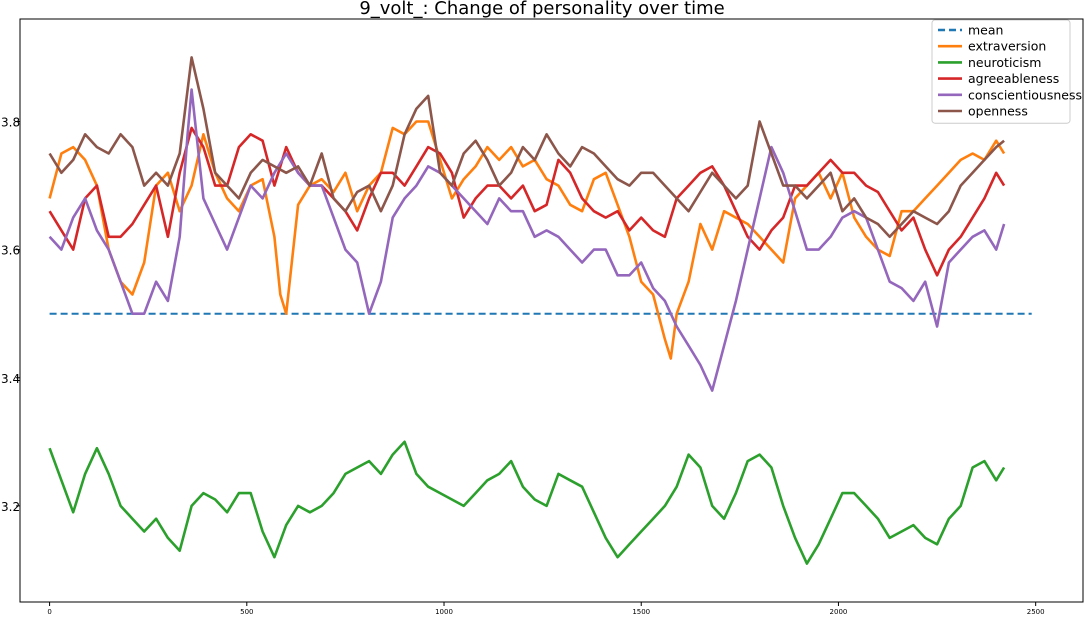 The image size is (1084, 617). Describe the element at coordinates (10, 507) in the screenshot. I see `y-tick-label: 3.2` at that location.